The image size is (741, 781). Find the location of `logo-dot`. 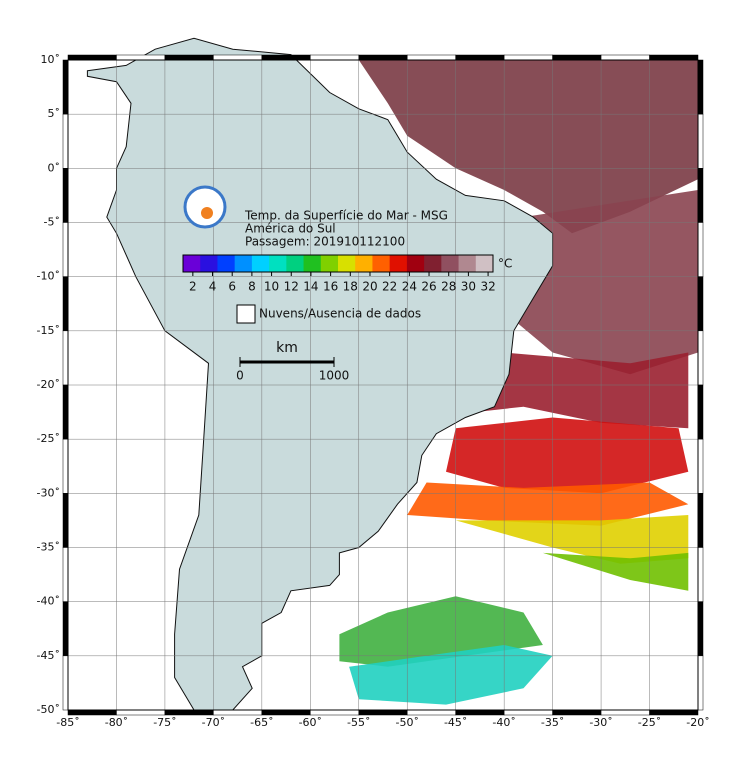

logo-dot is located at coordinates (207, 213).